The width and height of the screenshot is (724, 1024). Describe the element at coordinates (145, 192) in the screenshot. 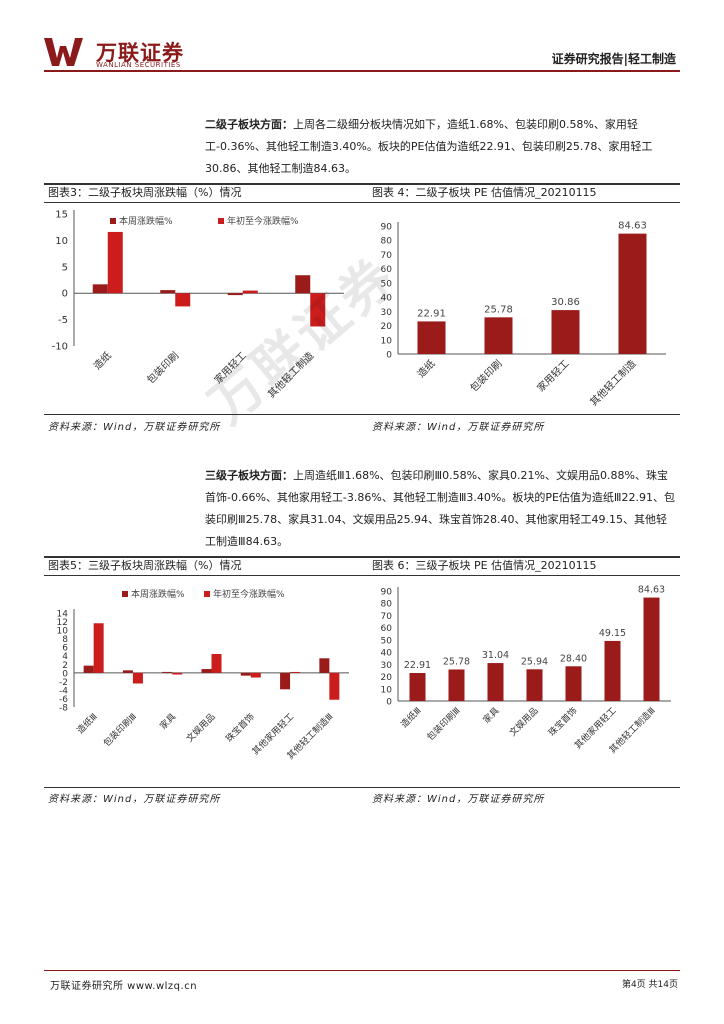

I see `figure-3-title: 图表3：二级子板块周涨跌幅（%）情况` at that location.